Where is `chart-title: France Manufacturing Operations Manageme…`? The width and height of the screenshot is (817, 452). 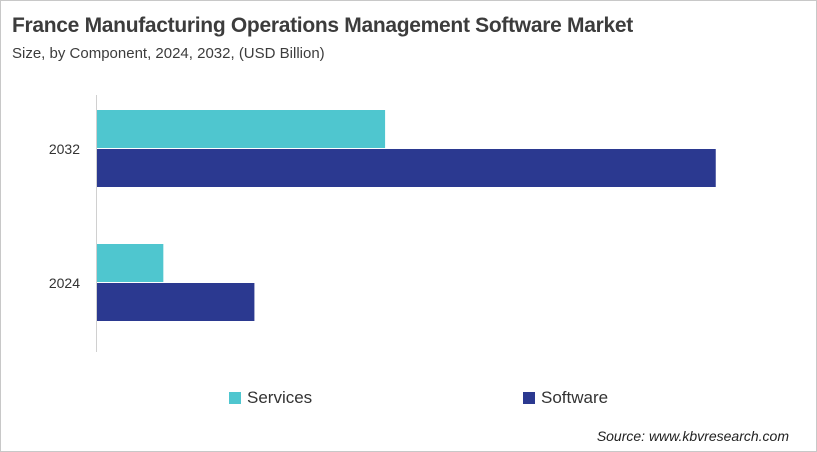
chart-title: France Manufacturing Operations Manageme… is located at coordinates (322, 25).